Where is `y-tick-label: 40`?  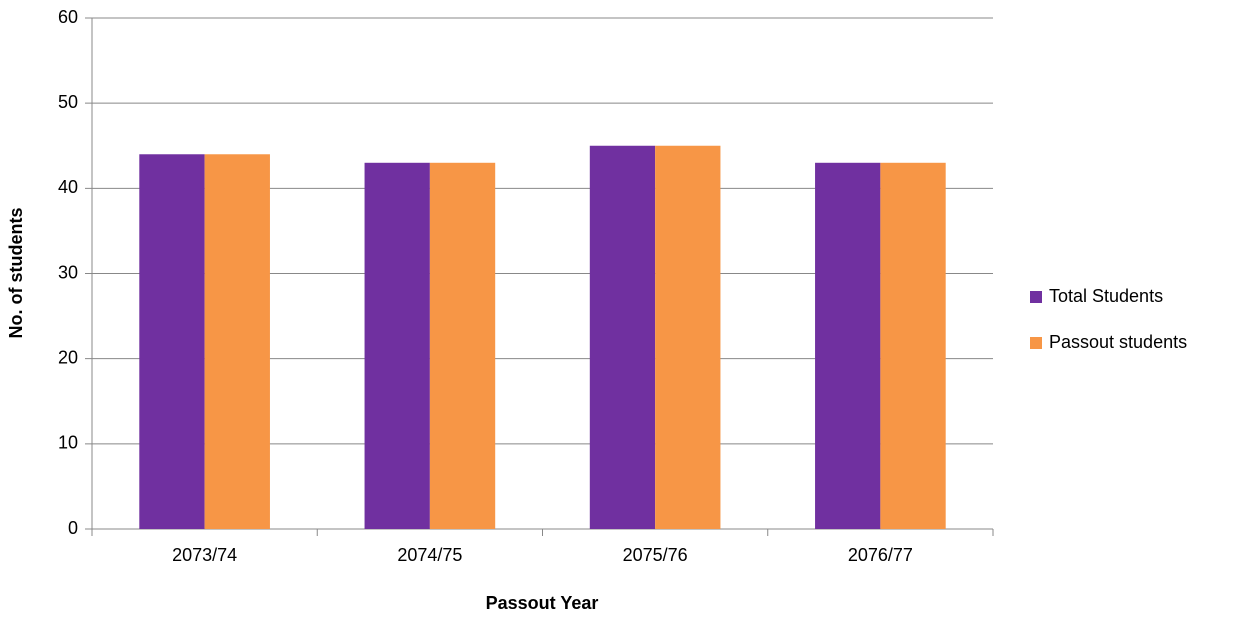
y-tick-label: 40 is located at coordinates (68, 187).